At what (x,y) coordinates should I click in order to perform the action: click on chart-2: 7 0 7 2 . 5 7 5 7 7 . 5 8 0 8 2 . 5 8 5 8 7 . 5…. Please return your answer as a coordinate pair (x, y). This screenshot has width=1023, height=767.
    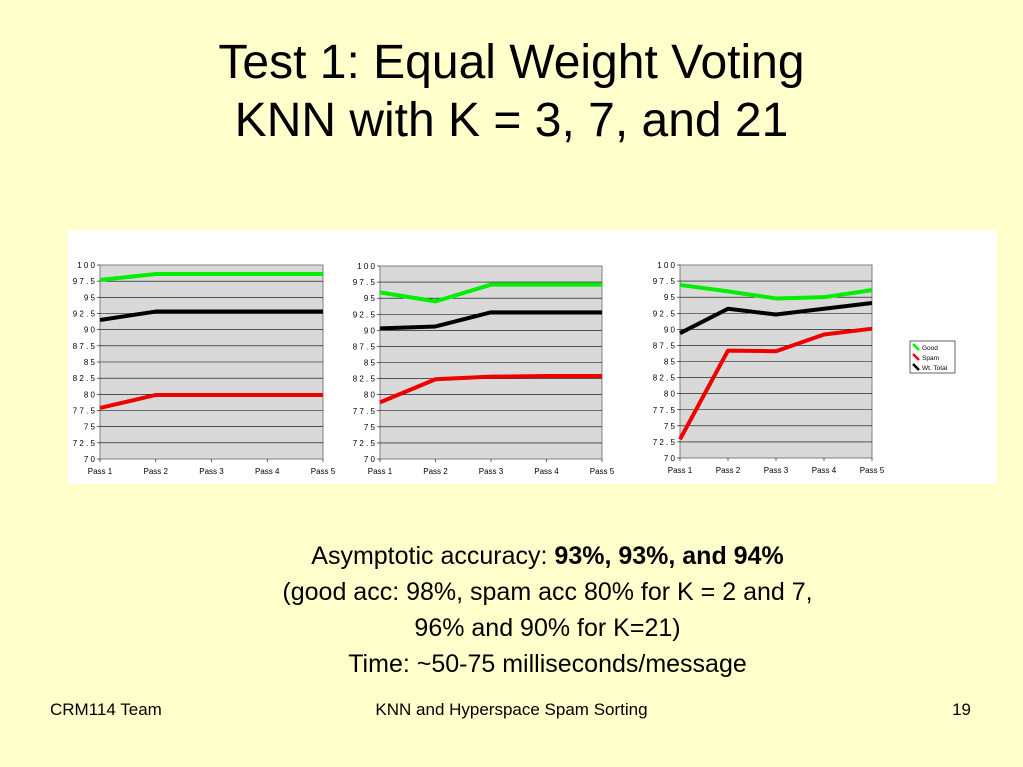
    Looking at the image, I should click on (484, 369).